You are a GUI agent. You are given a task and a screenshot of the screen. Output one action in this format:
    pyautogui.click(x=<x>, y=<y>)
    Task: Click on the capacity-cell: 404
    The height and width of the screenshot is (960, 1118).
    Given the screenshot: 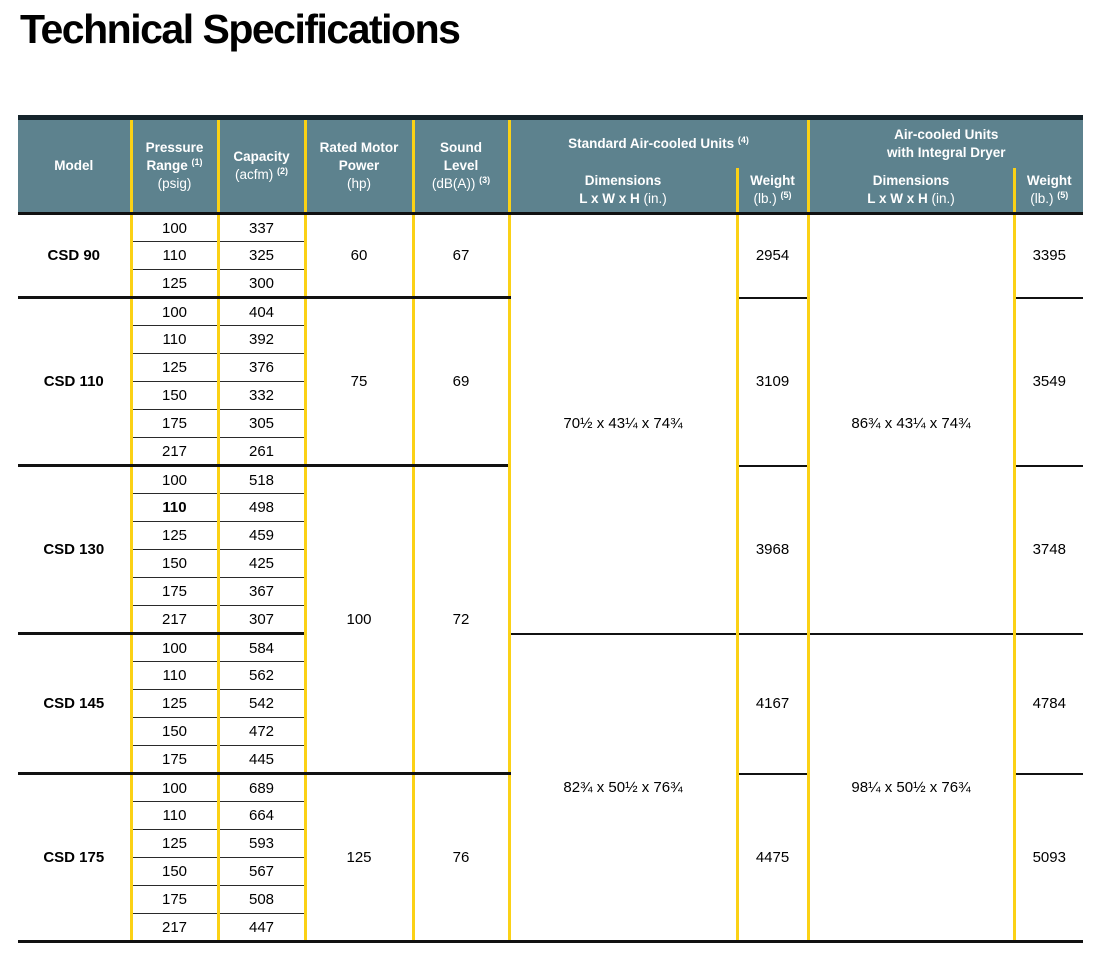 What is the action you would take?
    pyautogui.click(x=262, y=311)
    